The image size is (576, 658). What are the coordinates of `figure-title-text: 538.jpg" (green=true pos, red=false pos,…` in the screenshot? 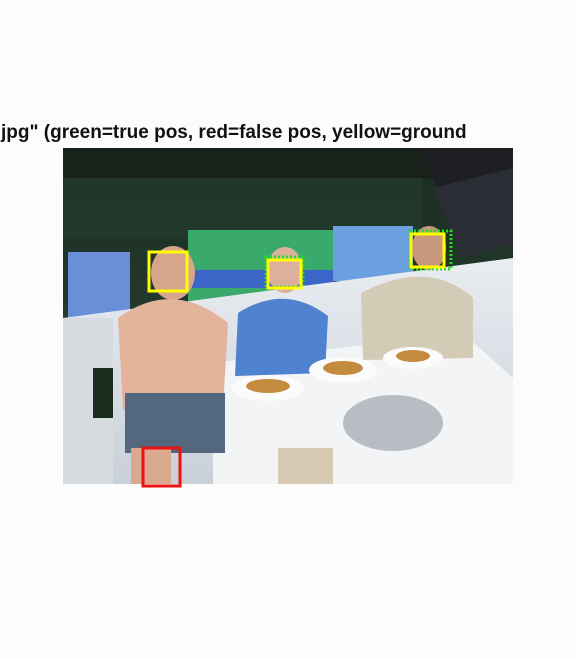 It's located at (233, 132).